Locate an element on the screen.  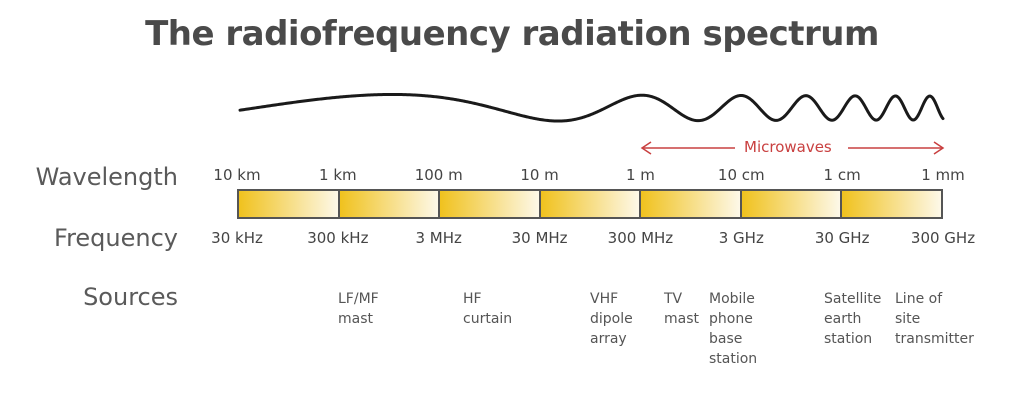
wavelength-tick-label: 10 m is located at coordinates (539, 175).